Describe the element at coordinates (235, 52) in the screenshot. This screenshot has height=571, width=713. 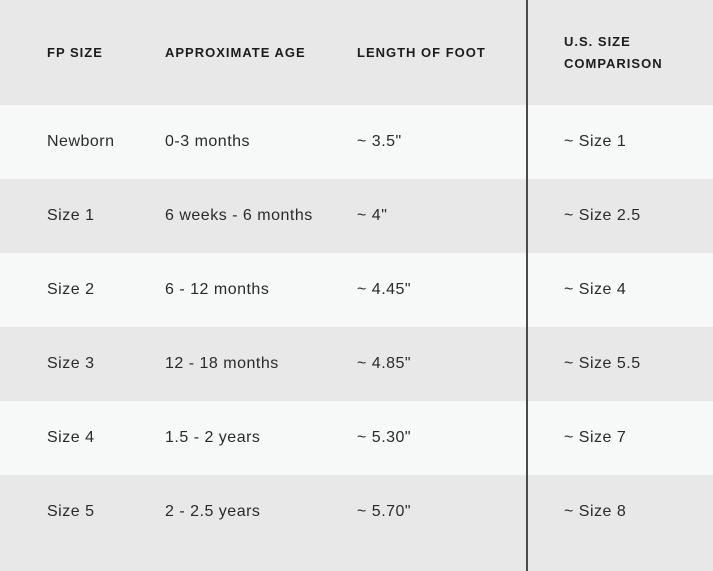
I see `column-header-approximate-age: APPROXIMATE AGE` at that location.